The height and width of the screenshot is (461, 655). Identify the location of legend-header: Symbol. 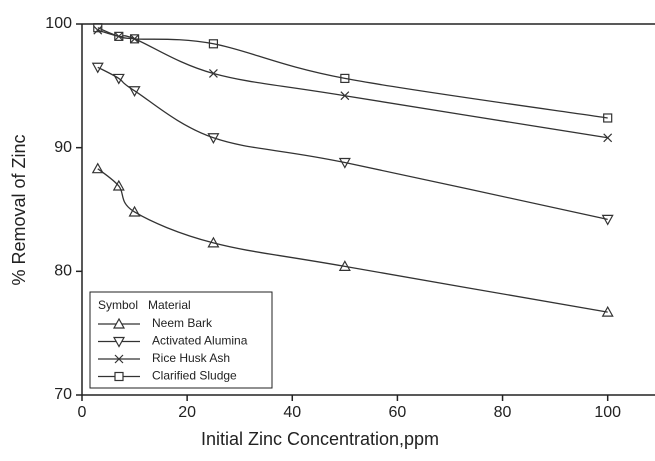
(118, 305).